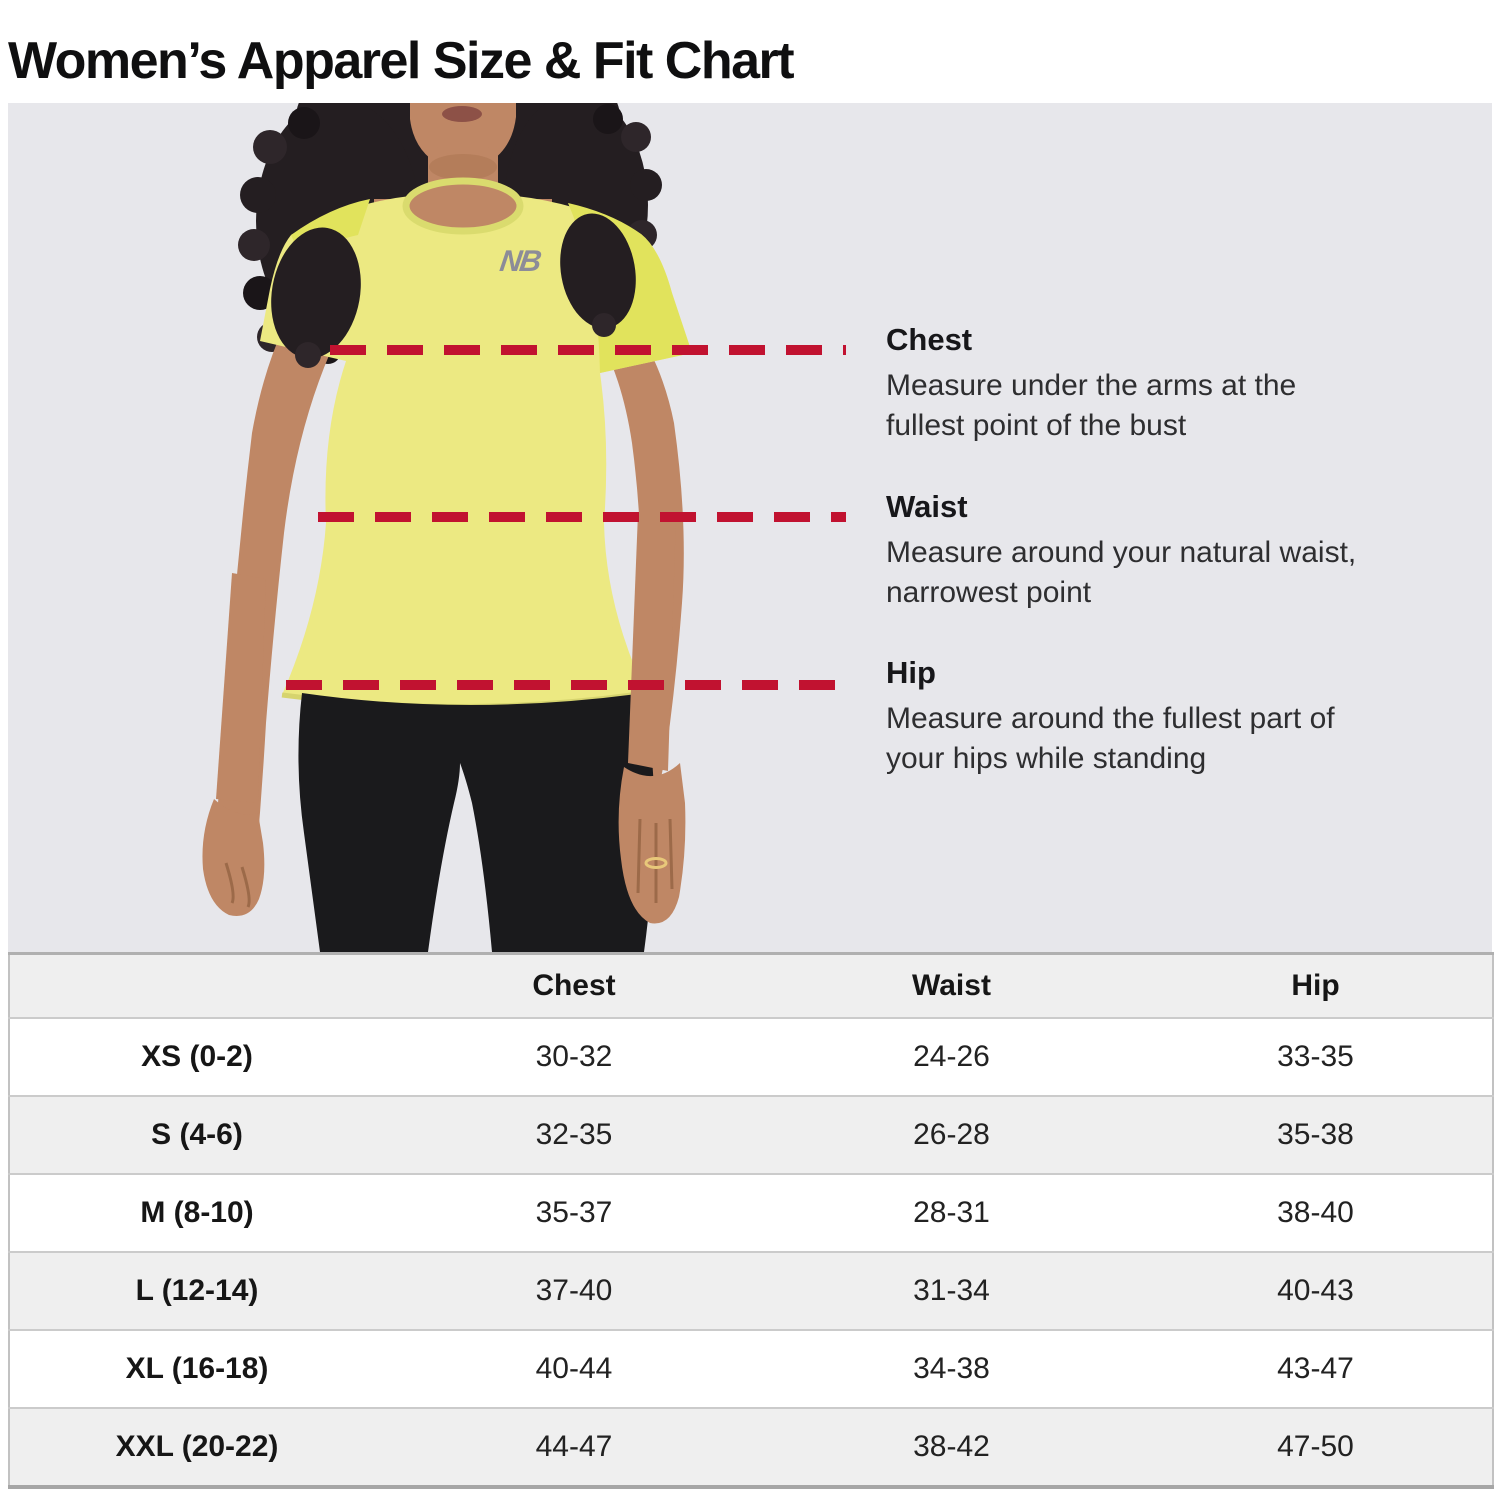 Image resolution: width=1500 pixels, height=1492 pixels. I want to click on waist-value: 28-31, so click(951, 1213).